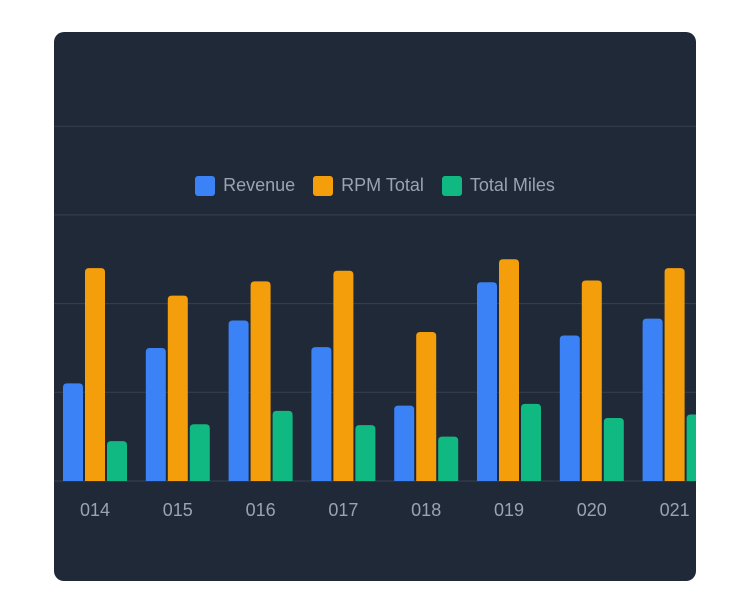  Describe the element at coordinates (205, 185) in the screenshot. I see `legend-swatch-revenue` at that location.